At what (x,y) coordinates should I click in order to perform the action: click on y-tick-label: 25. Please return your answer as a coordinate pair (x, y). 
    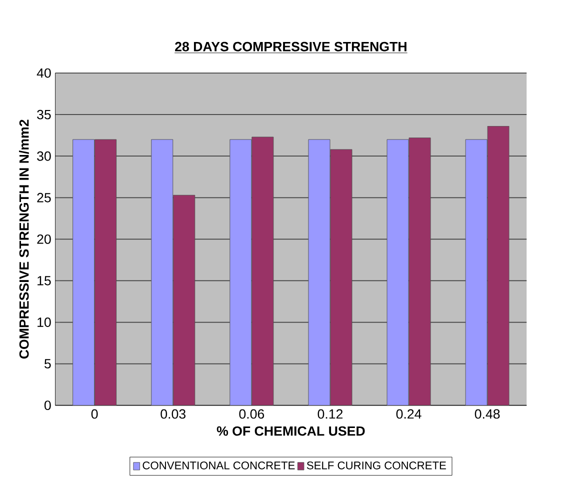
    Looking at the image, I should click on (44, 197).